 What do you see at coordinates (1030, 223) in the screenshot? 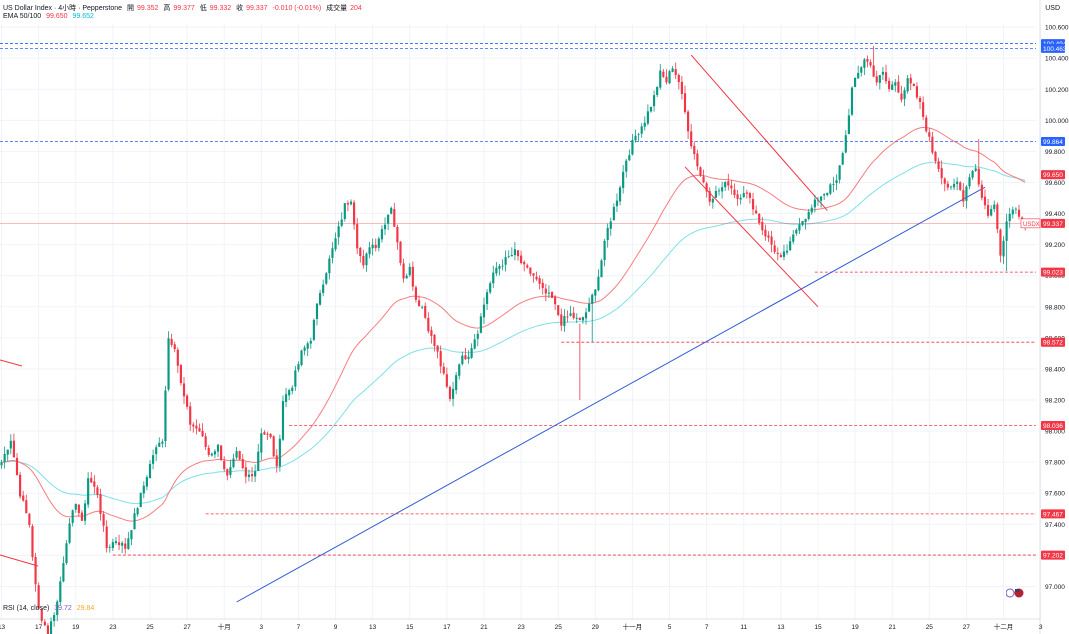
I see `symbol-tag-bg` at bounding box center [1030, 223].